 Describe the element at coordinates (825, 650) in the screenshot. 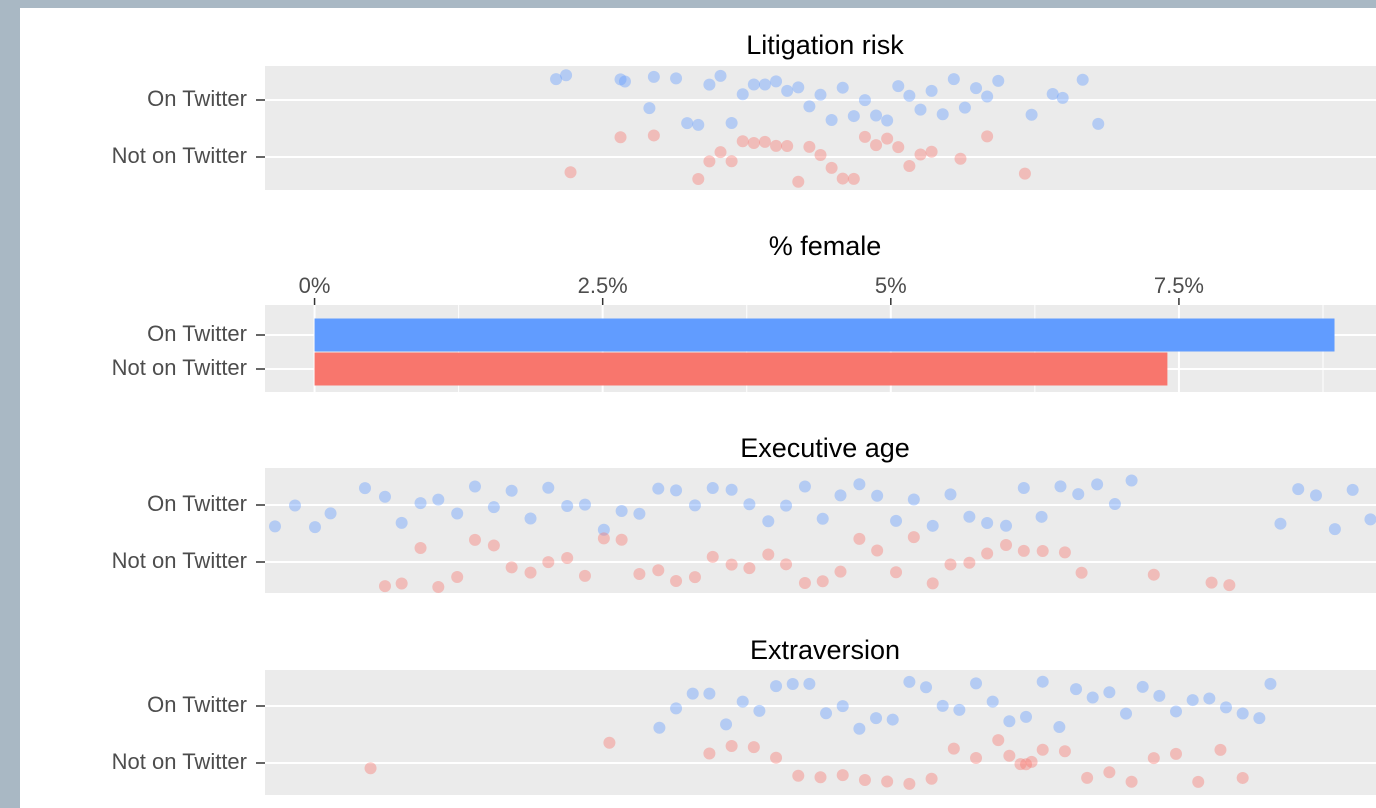

I see `panel-title: Extraversion` at that location.